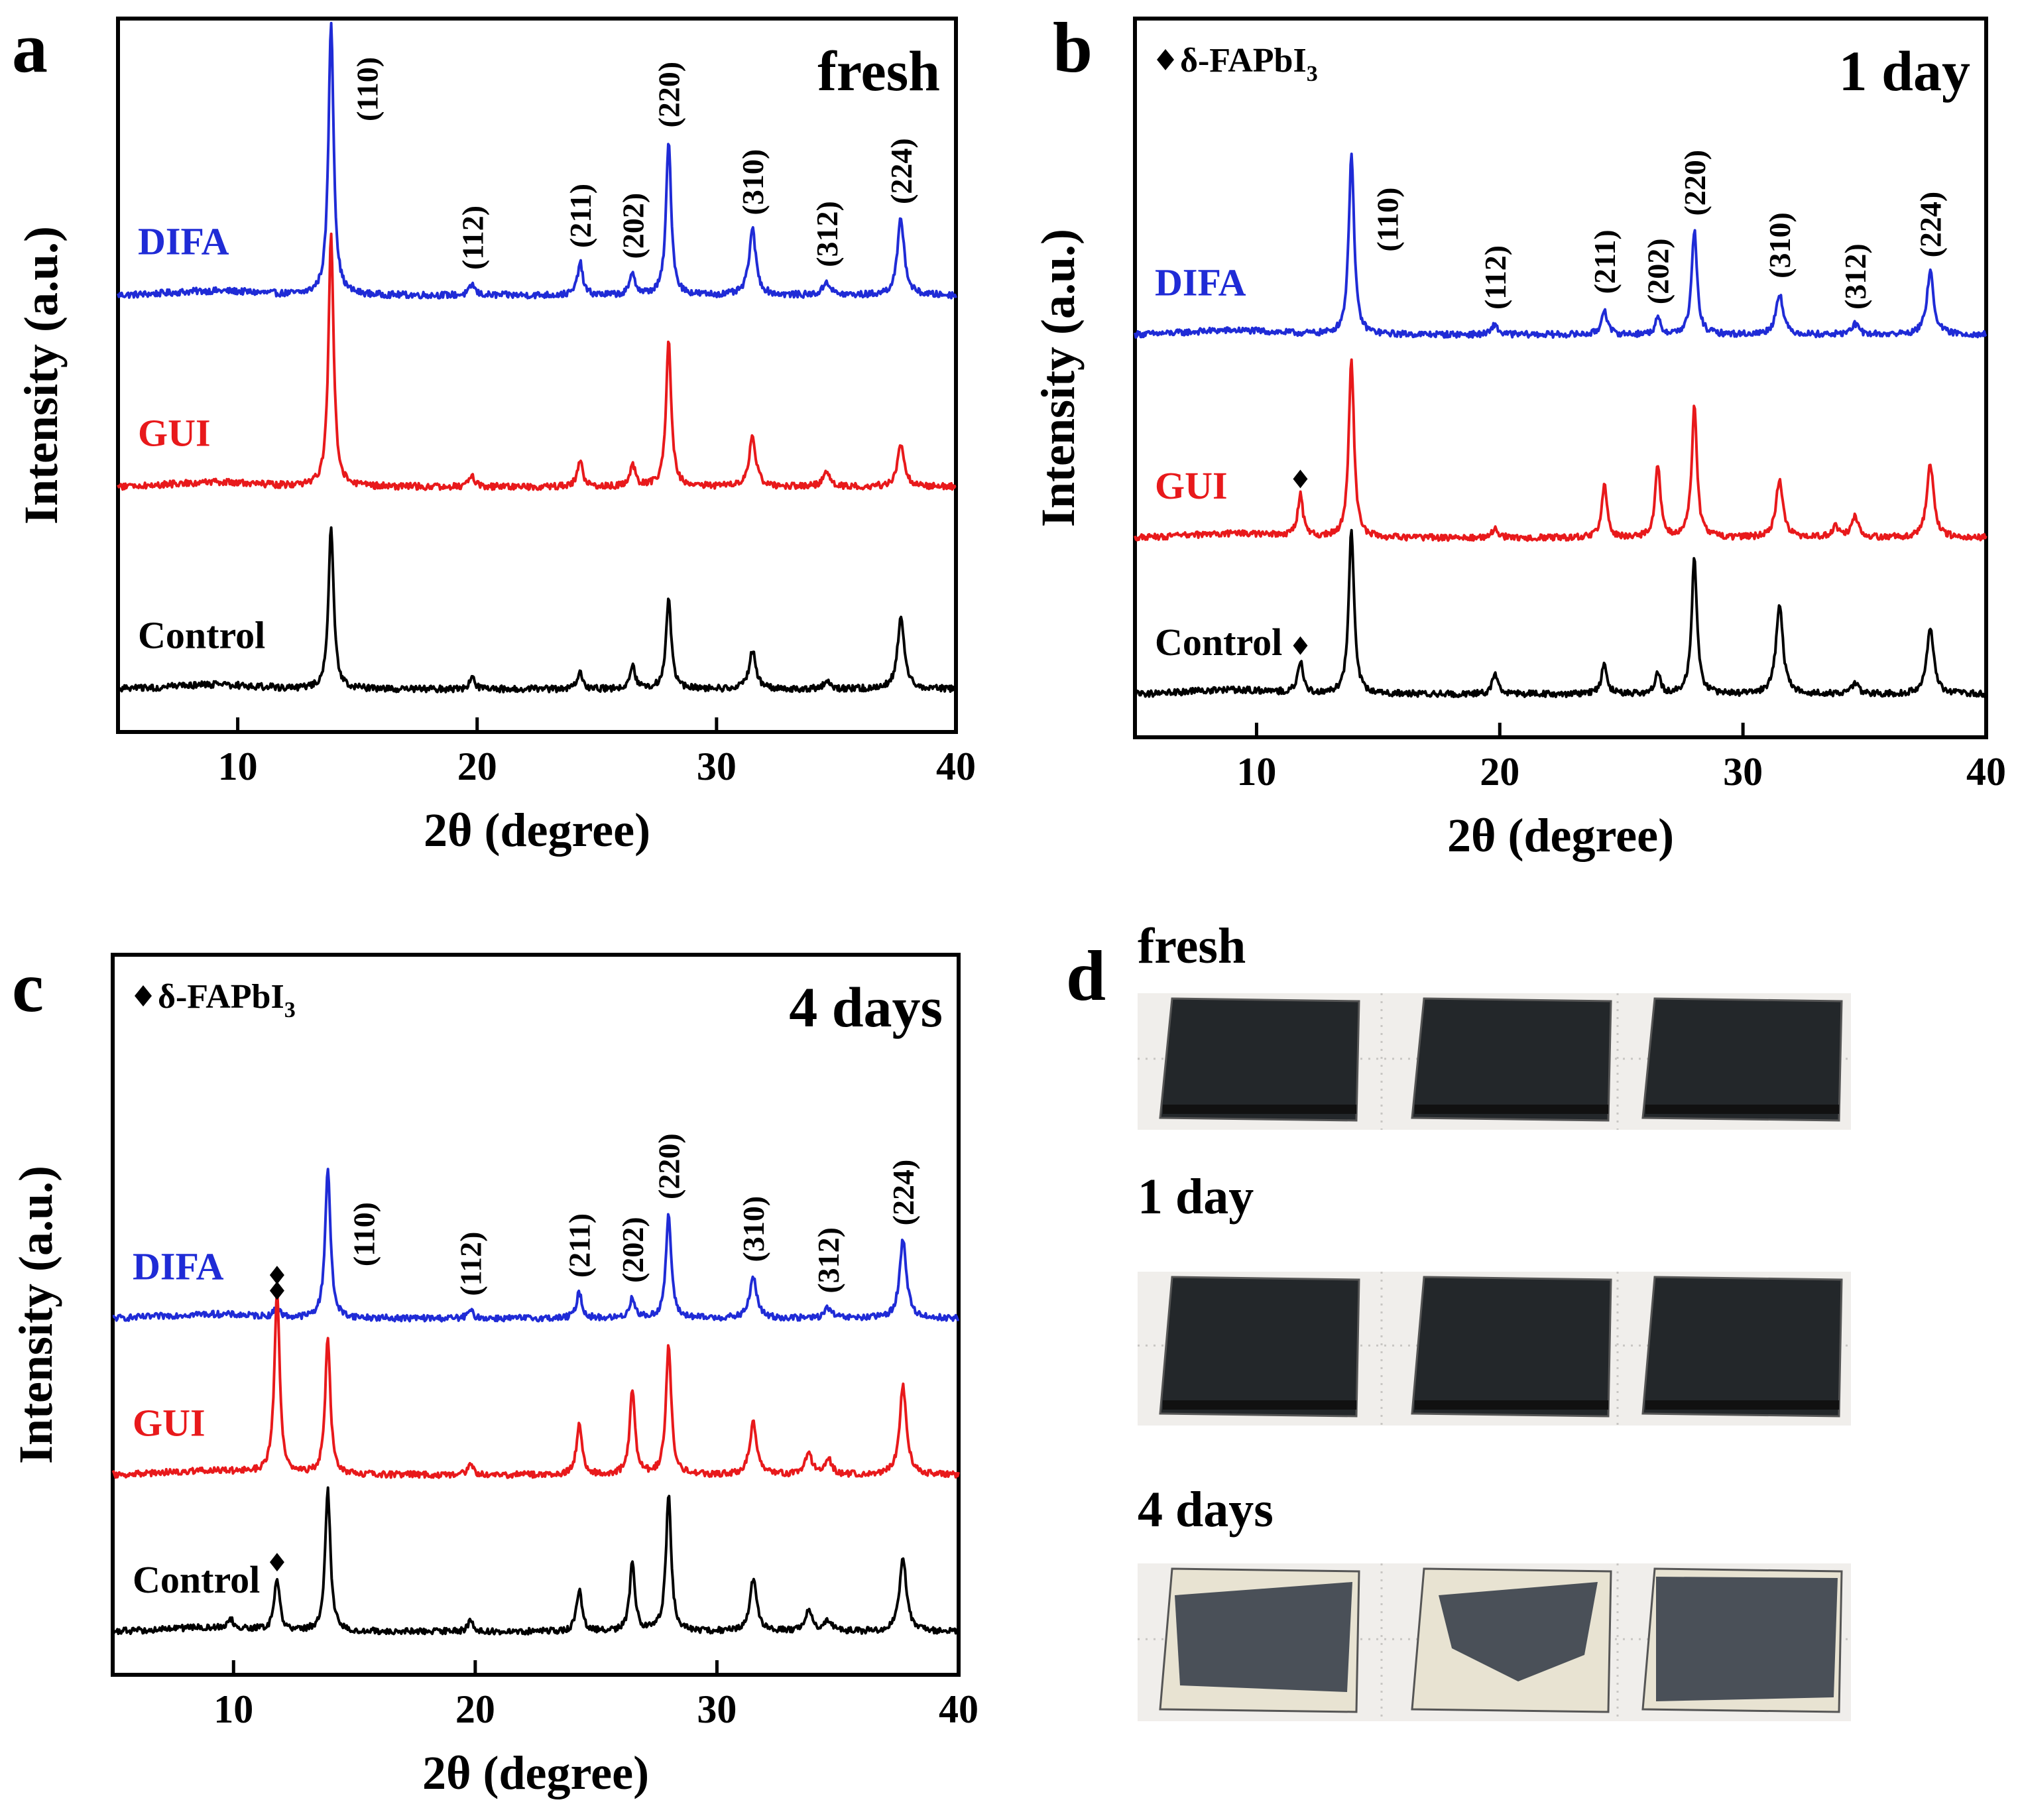 This screenshot has width=2018, height=1820. What do you see at coordinates (866, 1007) in the screenshot?
I see `panel-title: 4 days` at bounding box center [866, 1007].